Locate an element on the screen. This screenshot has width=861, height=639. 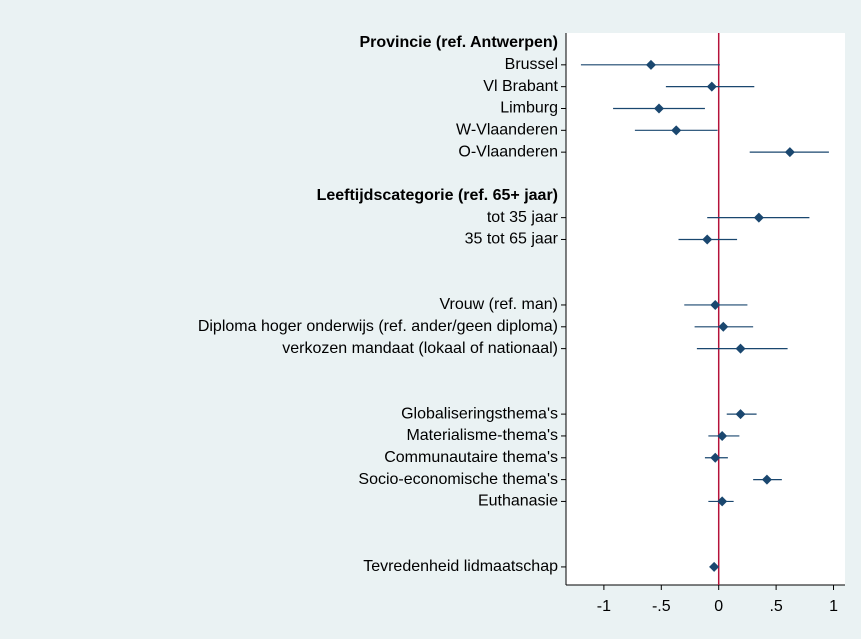
y-tick-label: Materialisme-thema's is located at coordinates (482, 435).